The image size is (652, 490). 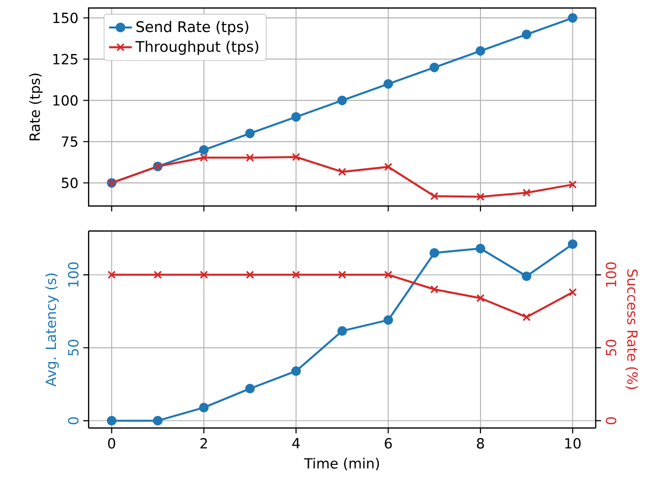 What do you see at coordinates (73, 420) in the screenshot?
I see `y-tick-label: 0` at bounding box center [73, 420].